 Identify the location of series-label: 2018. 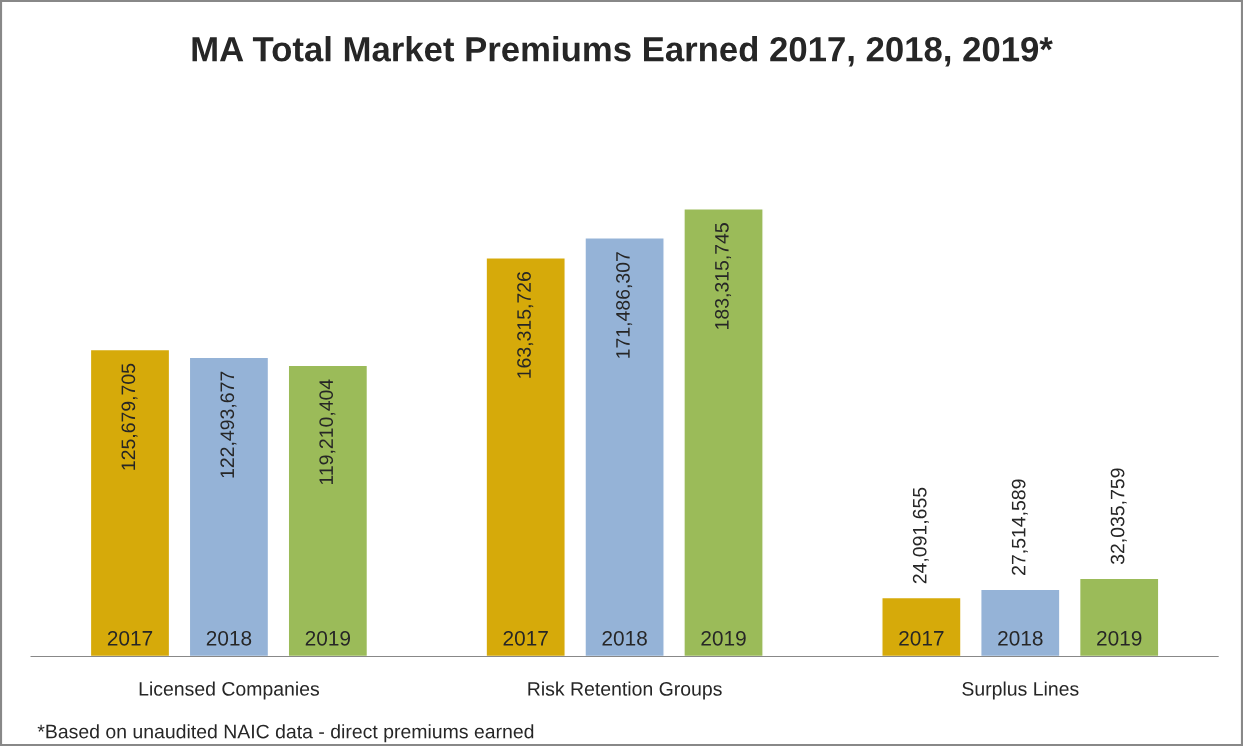
(229, 638).